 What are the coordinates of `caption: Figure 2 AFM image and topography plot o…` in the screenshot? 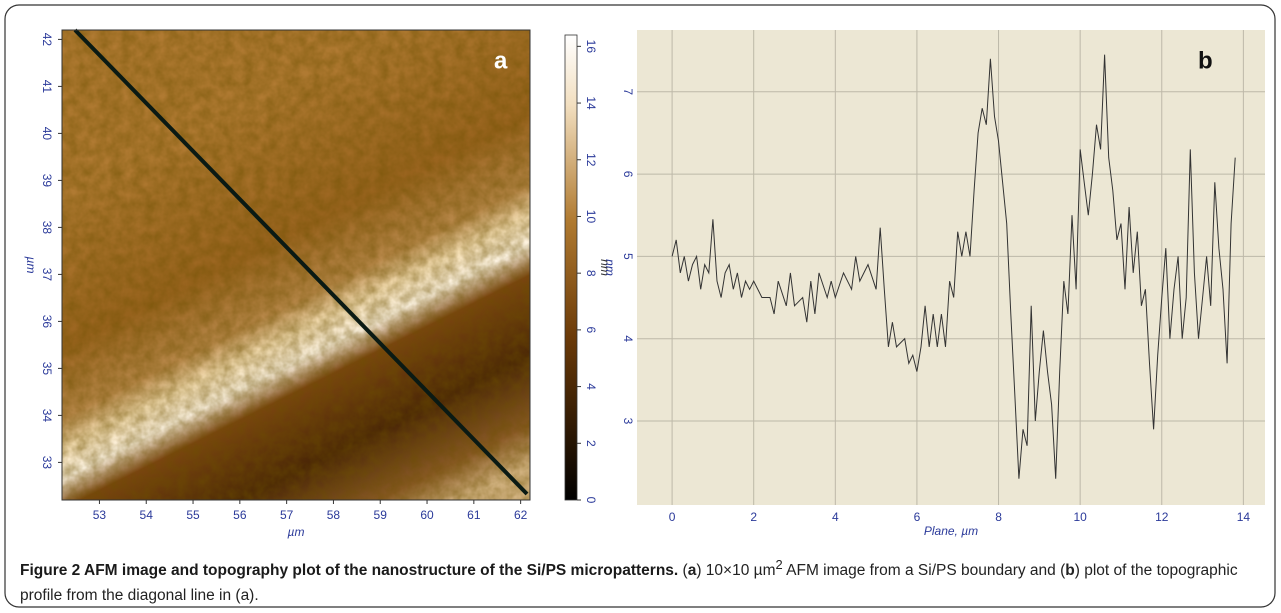 It's located at (640, 580).